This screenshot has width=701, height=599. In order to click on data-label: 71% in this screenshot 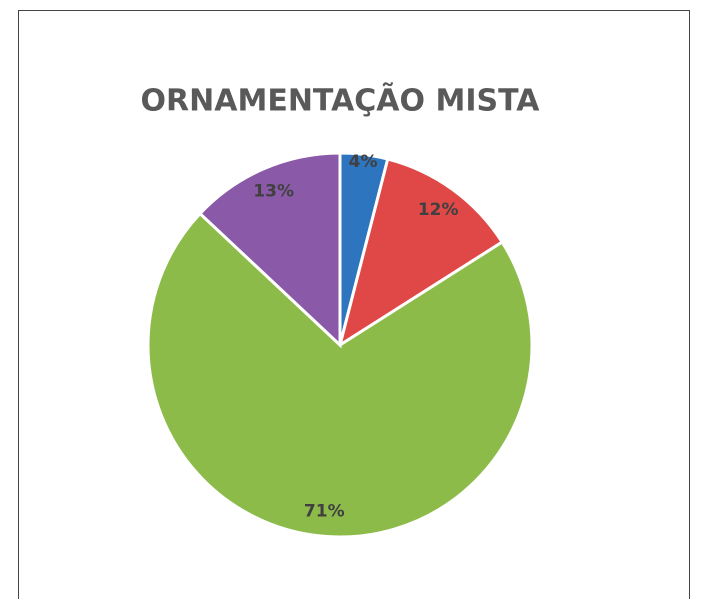, I will do `click(324, 511)`.